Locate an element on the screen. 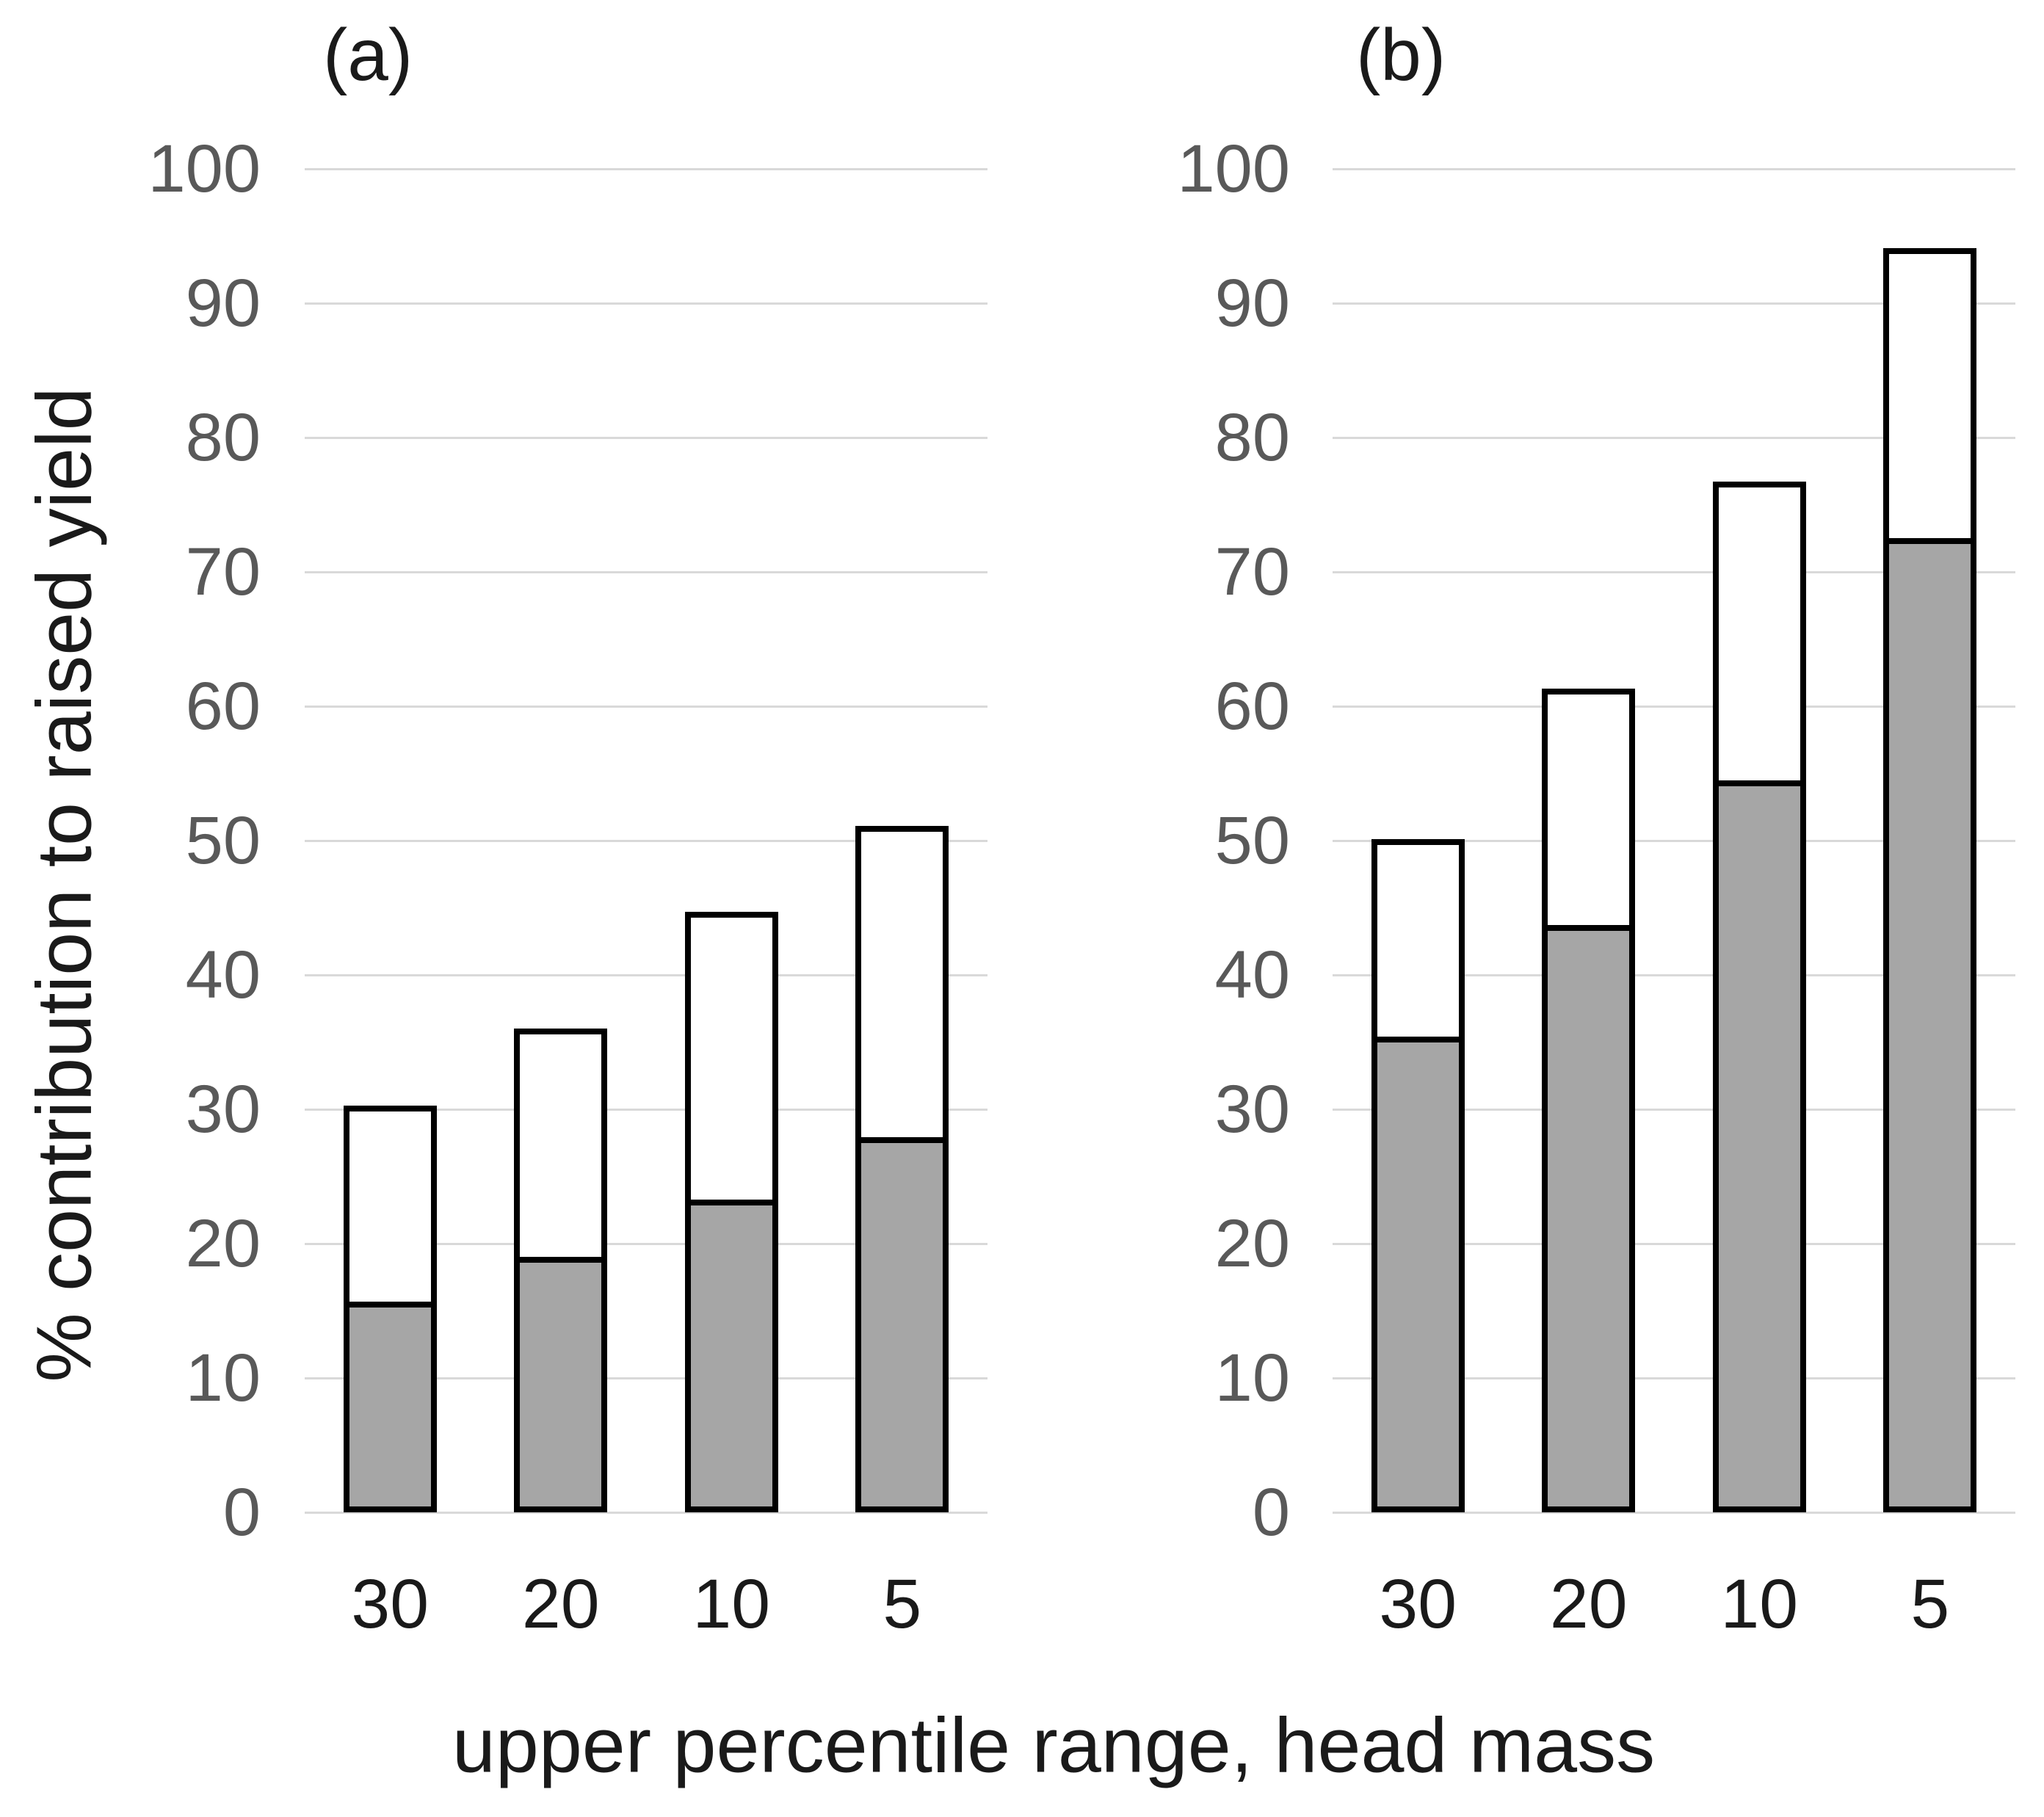 Image resolution: width=2044 pixels, height=1817 pixels. panel-b-x-axis: 30 20 10 5 is located at coordinates (1674, 1608).